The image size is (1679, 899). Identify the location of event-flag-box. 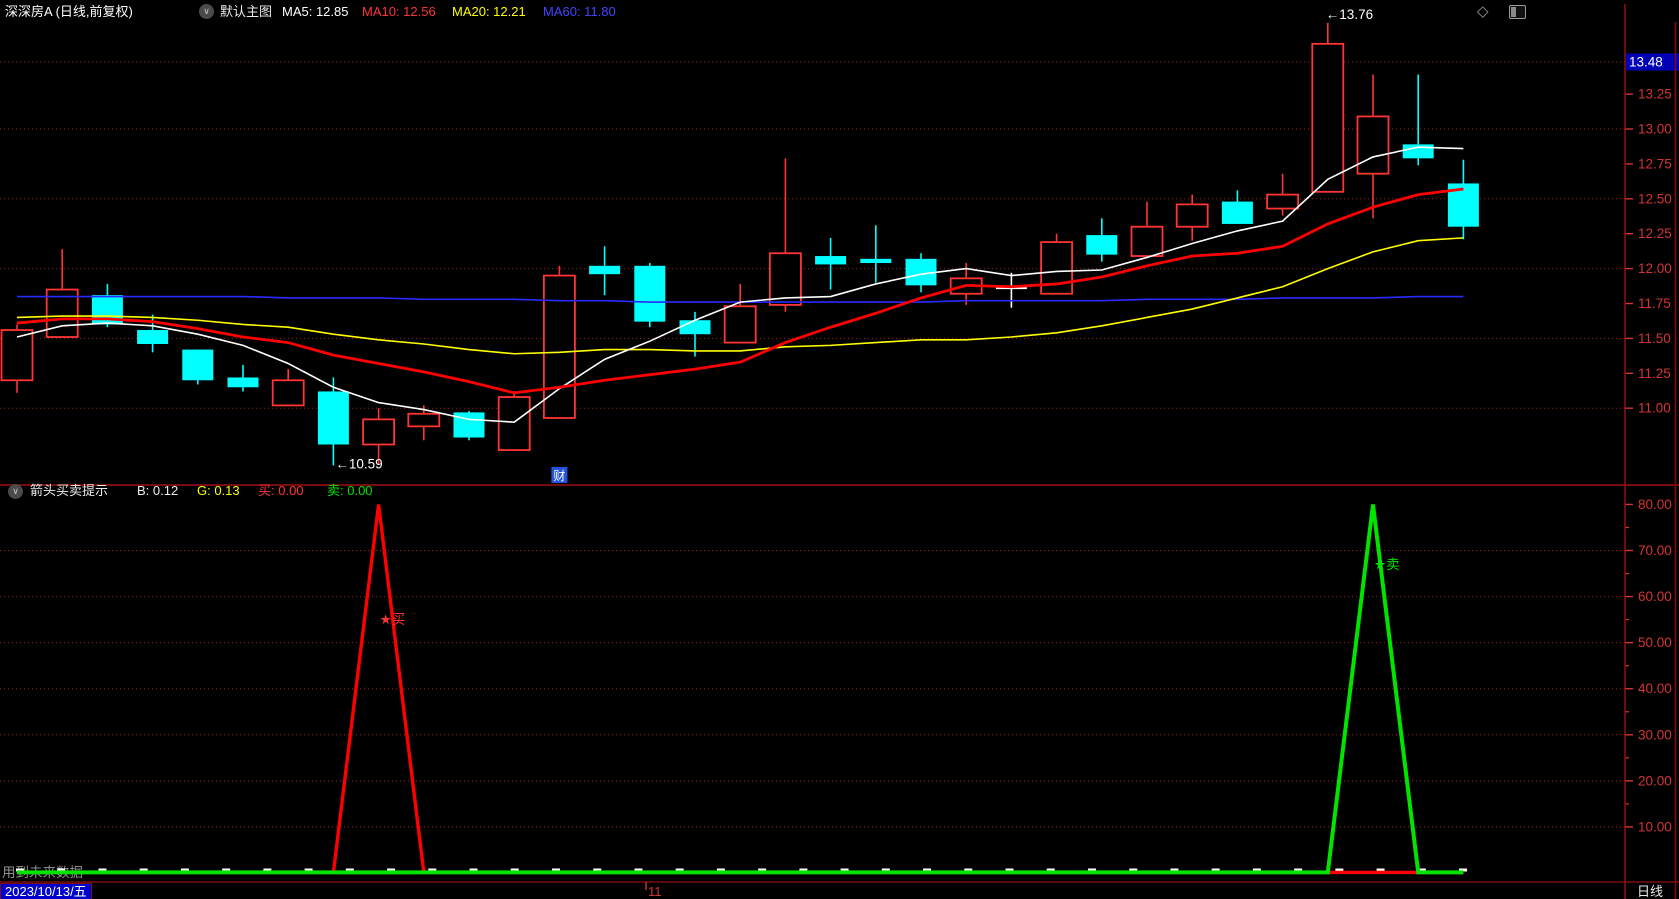
(559, 475).